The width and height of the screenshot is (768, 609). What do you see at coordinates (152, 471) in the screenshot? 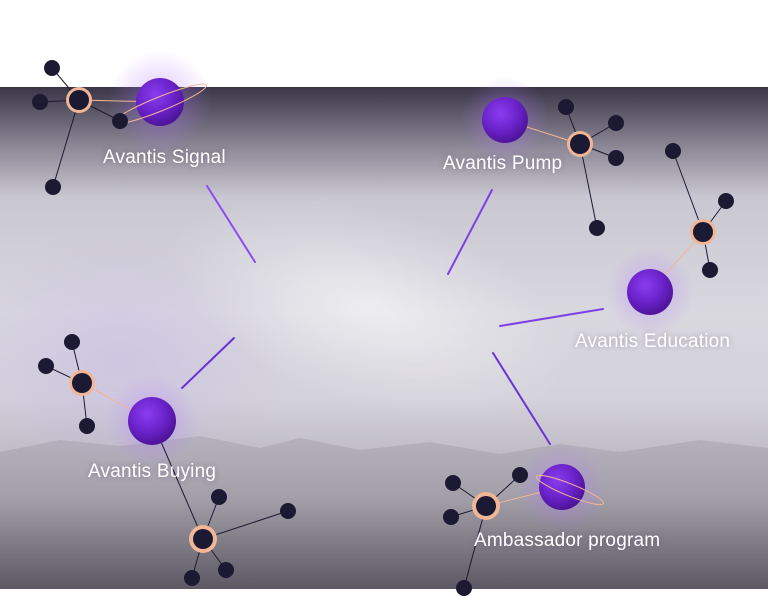
I see `label-avantis-buying: Avantis Buying` at bounding box center [152, 471].